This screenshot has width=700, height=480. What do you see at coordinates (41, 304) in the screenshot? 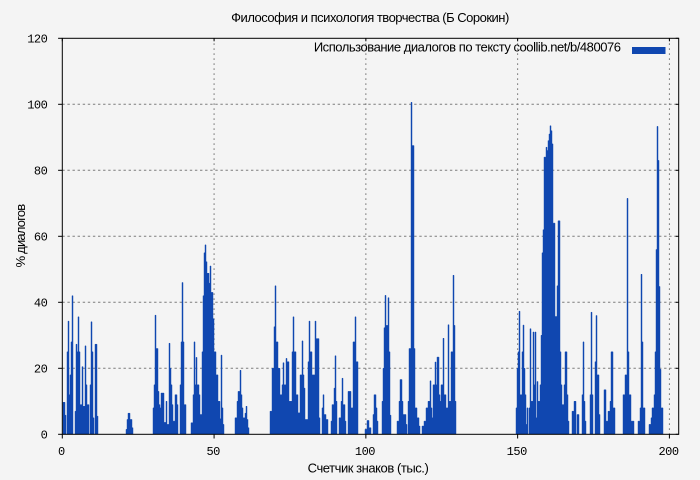
I see `svg-text: 40` at bounding box center [41, 304].